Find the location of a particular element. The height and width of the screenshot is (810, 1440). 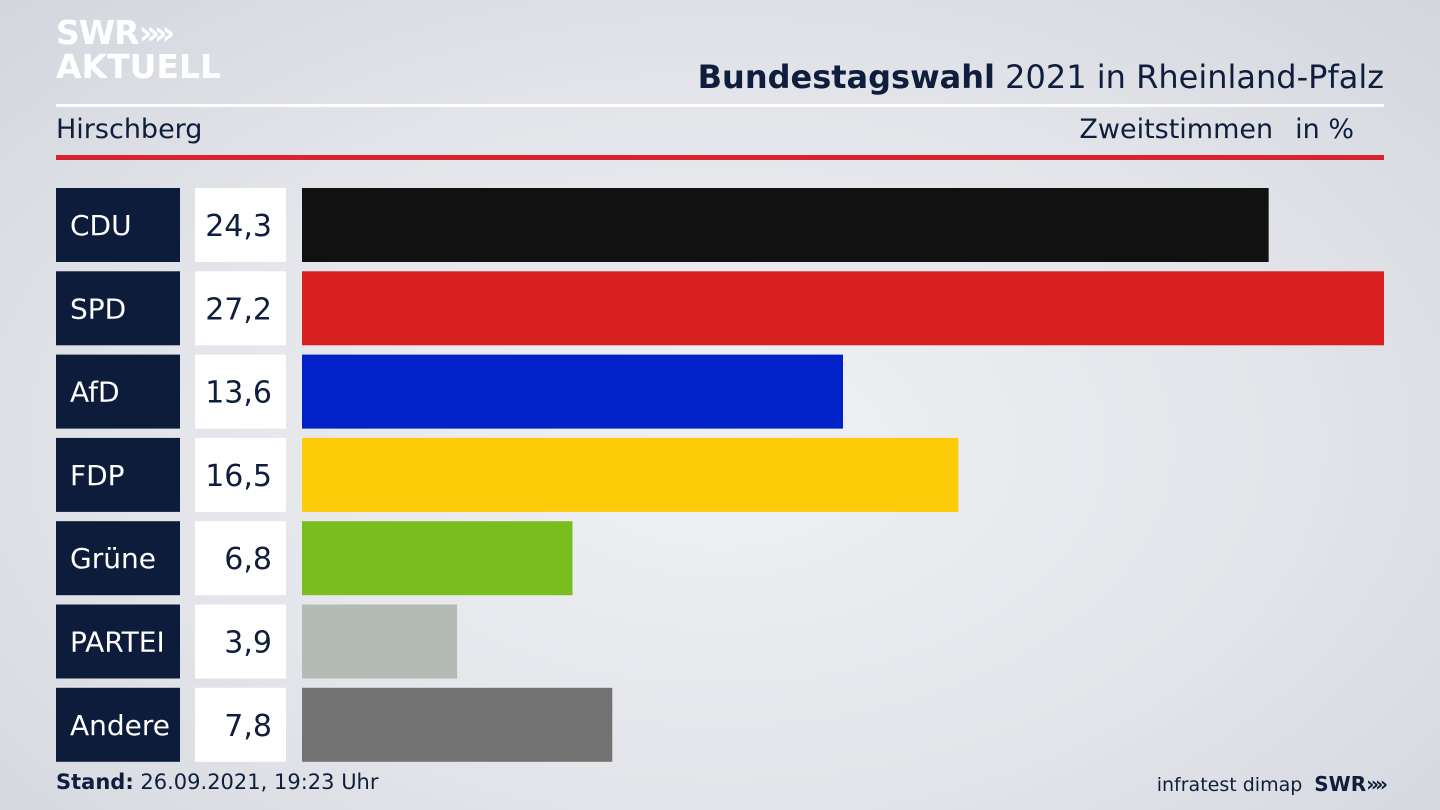

party-label-box-spd is located at coordinates (118, 308).